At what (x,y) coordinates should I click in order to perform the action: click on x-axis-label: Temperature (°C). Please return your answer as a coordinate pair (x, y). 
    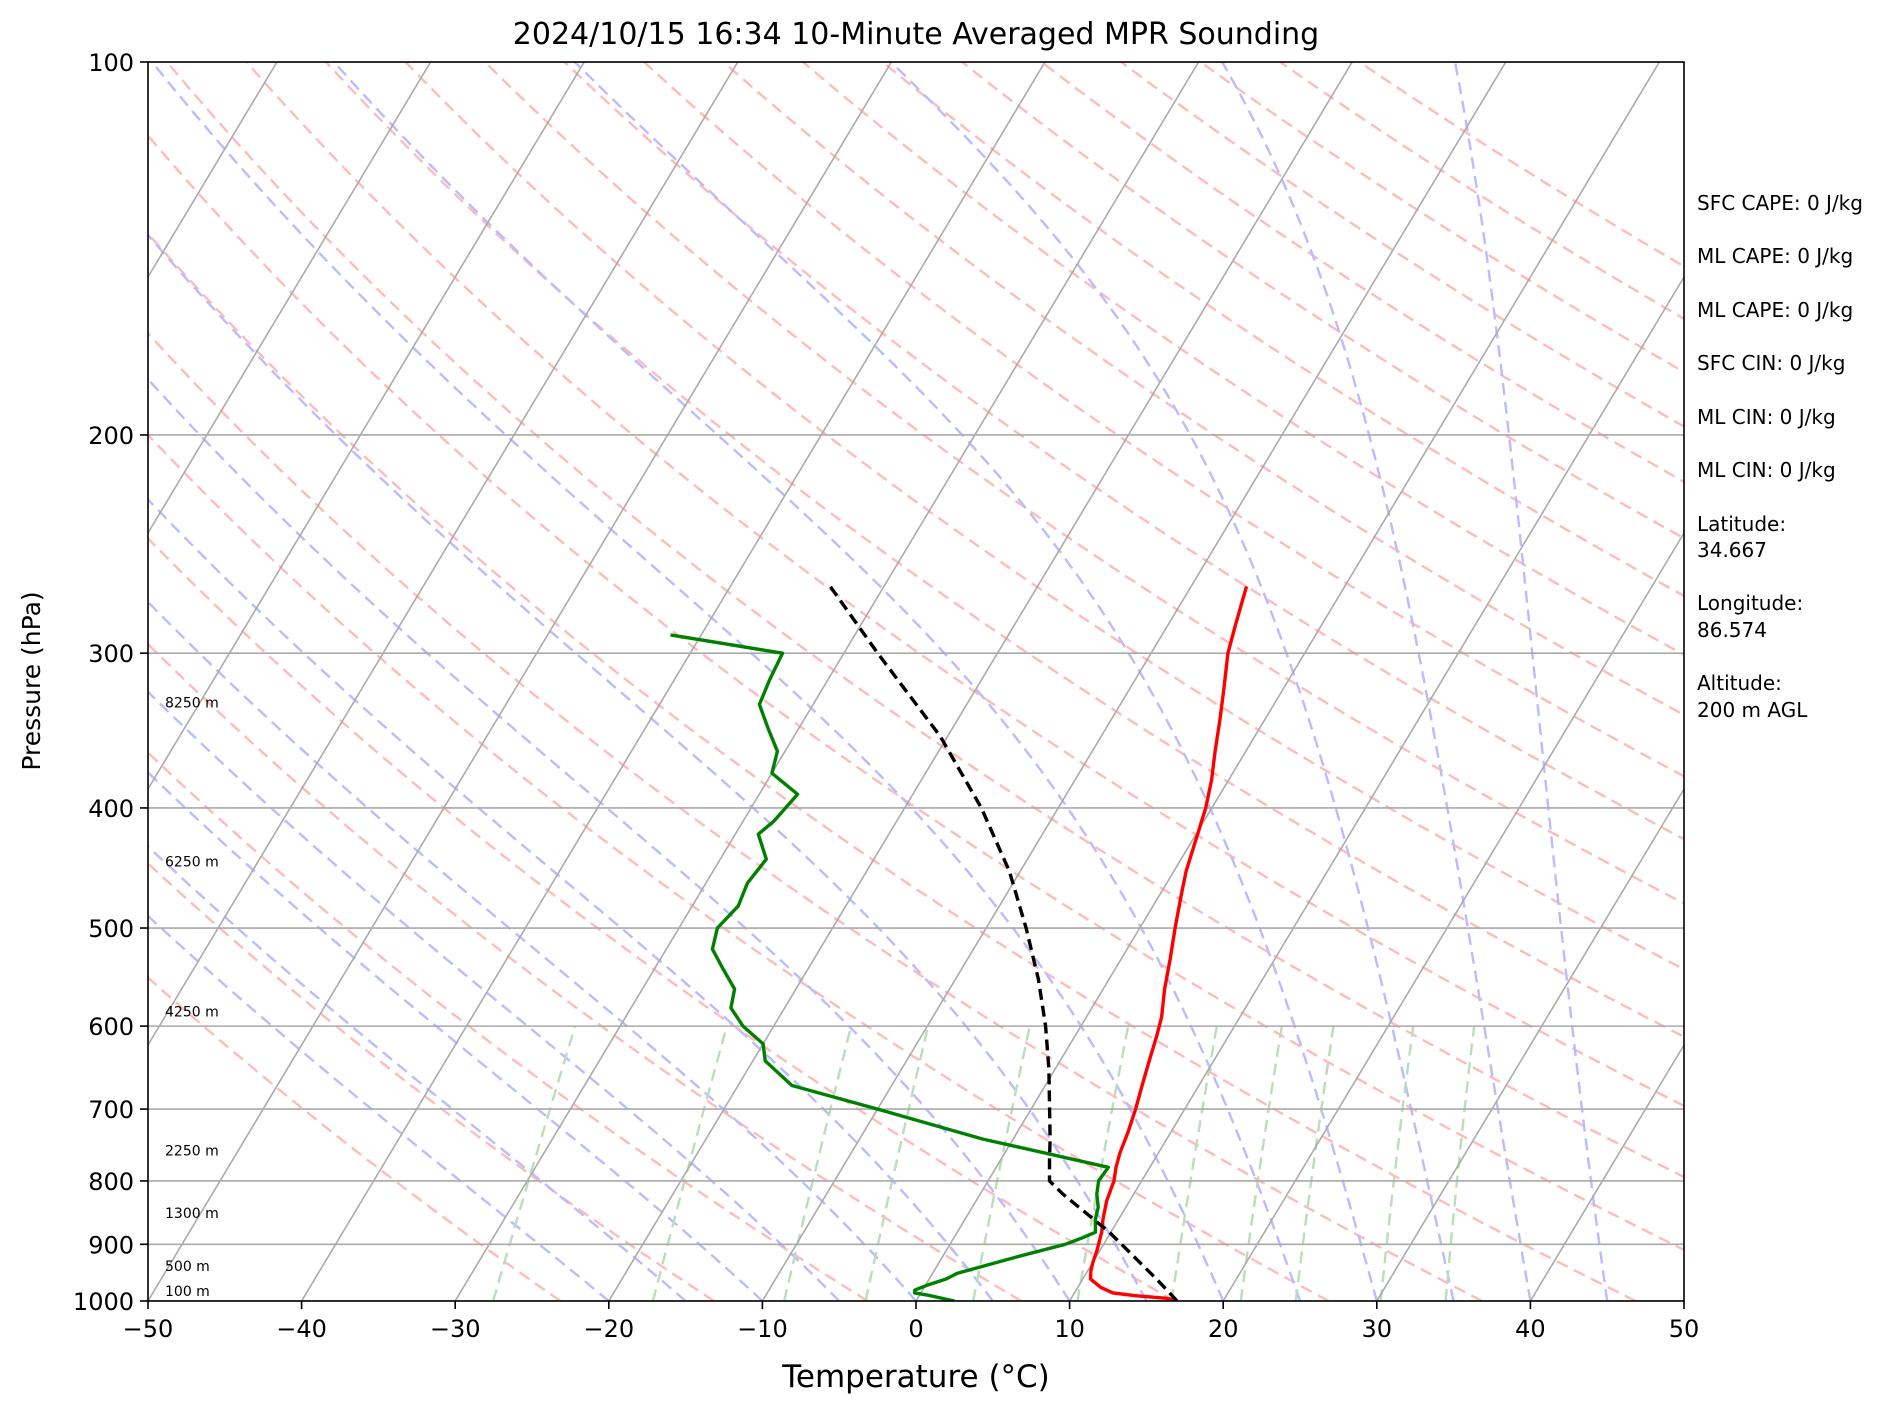
    Looking at the image, I should click on (915, 1377).